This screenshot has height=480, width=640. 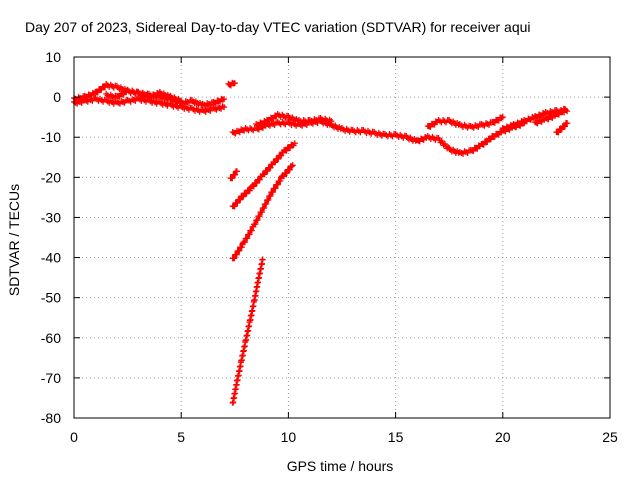 I want to click on series-arc-steep-a, so click(x=263, y=175).